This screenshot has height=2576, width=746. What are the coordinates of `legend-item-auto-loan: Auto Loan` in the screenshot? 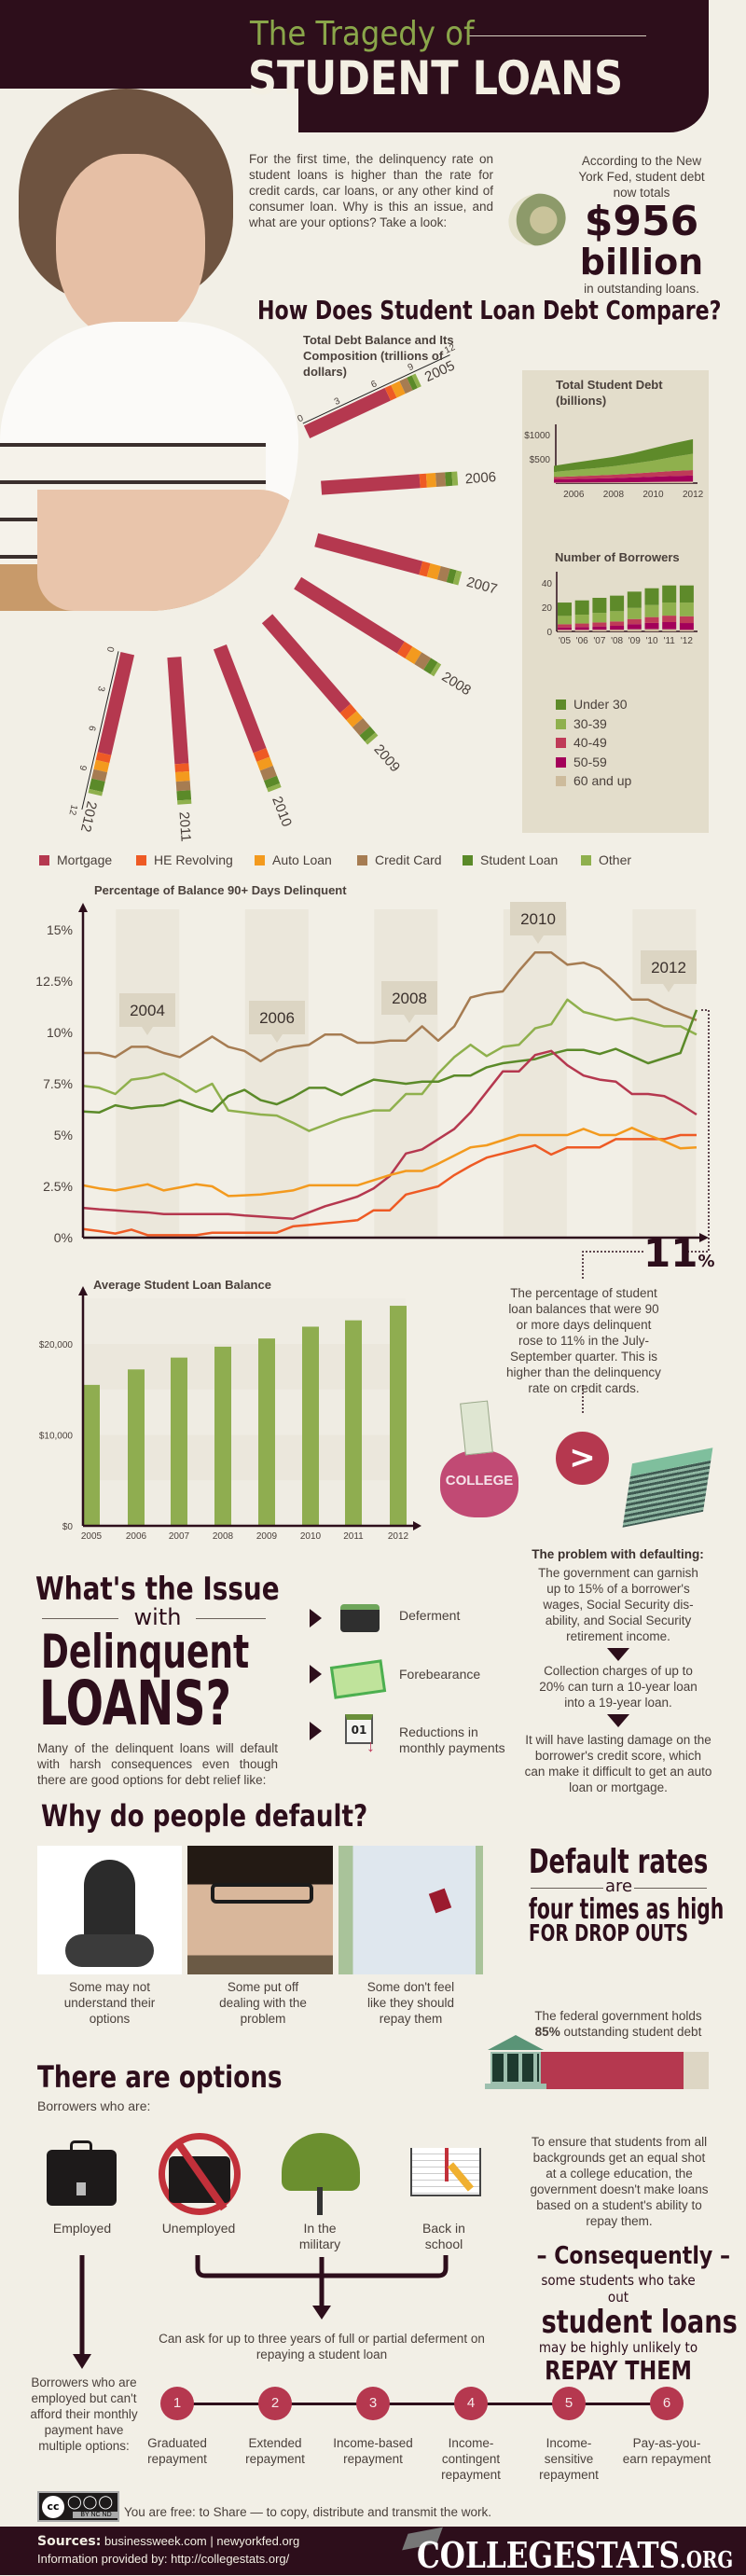 It's located at (293, 859).